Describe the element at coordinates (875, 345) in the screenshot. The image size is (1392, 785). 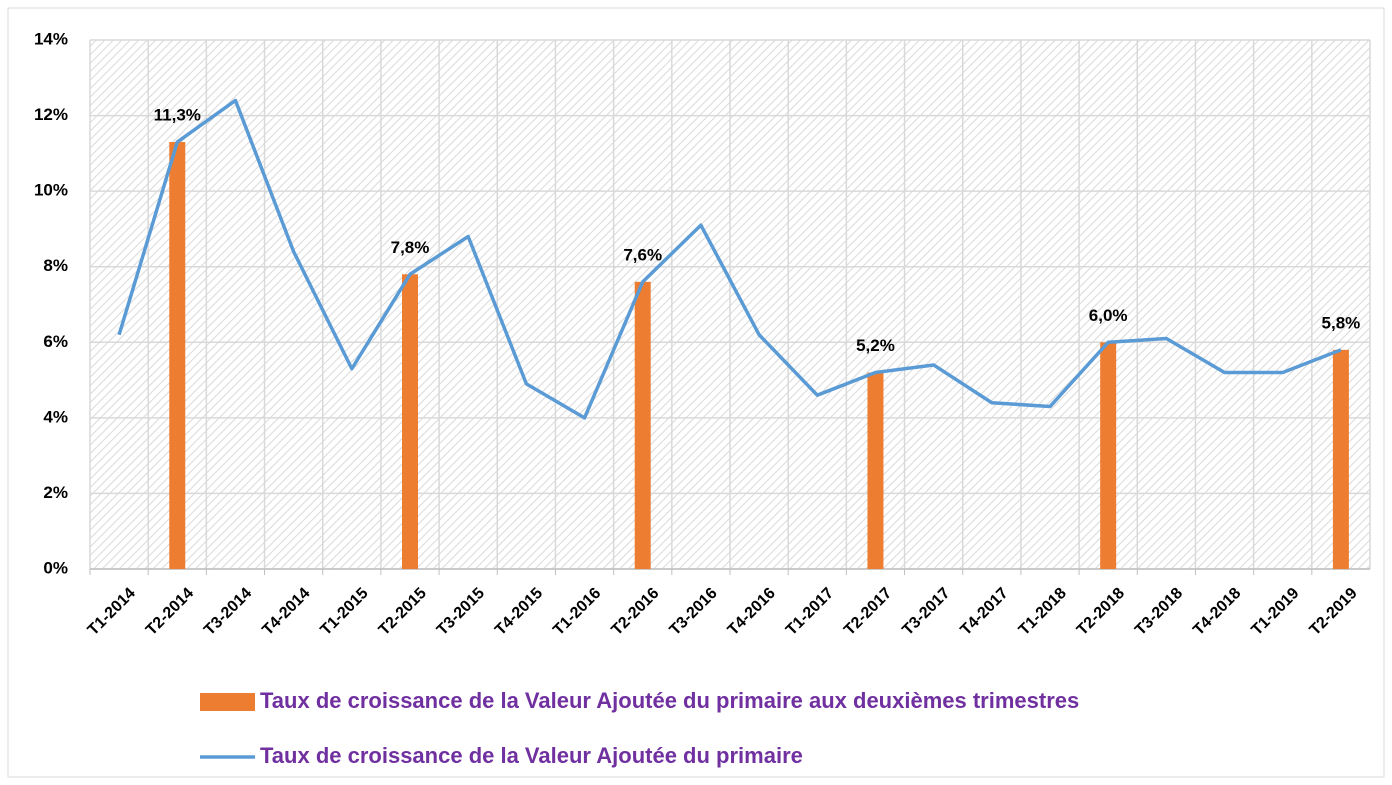
I see `data-label: 5,2%` at that location.